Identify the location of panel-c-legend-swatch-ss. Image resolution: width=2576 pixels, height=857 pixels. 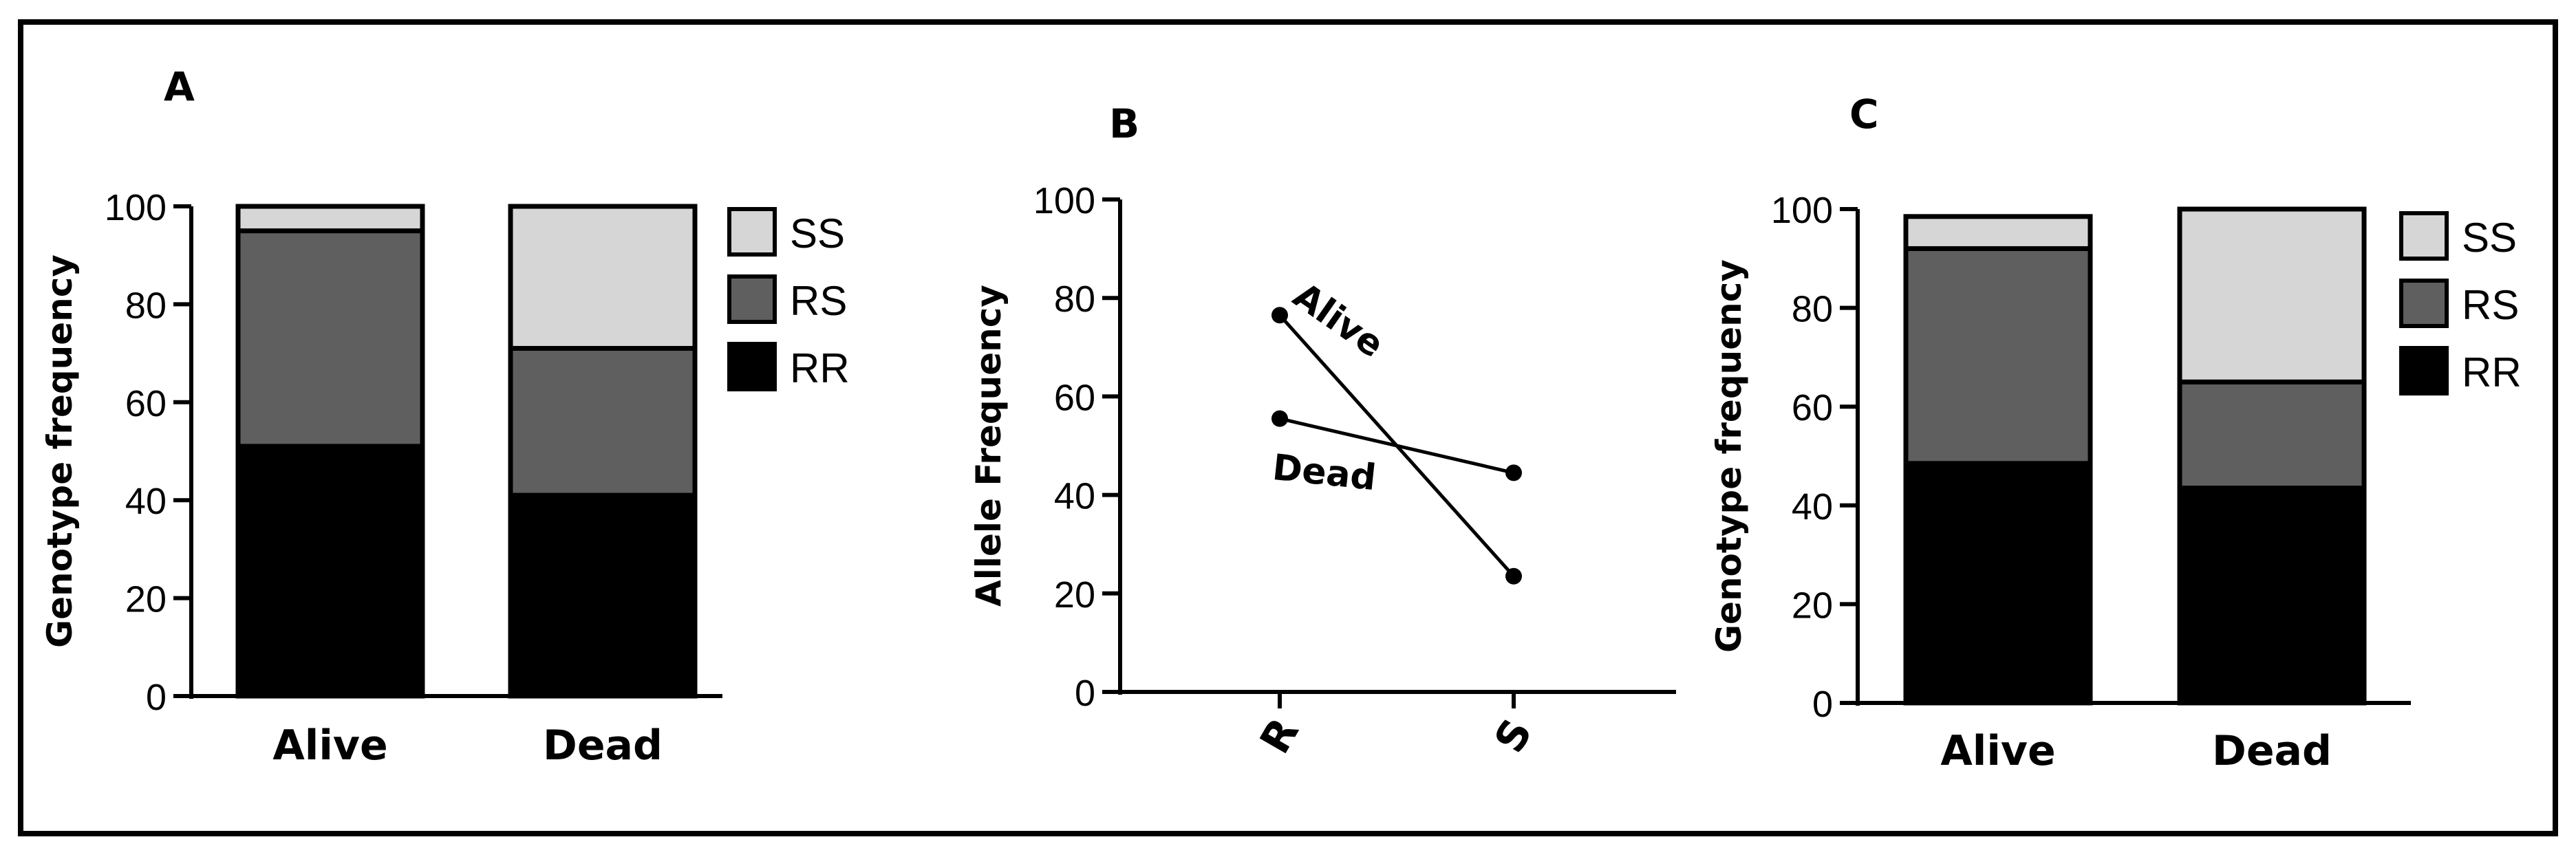
(2424, 236).